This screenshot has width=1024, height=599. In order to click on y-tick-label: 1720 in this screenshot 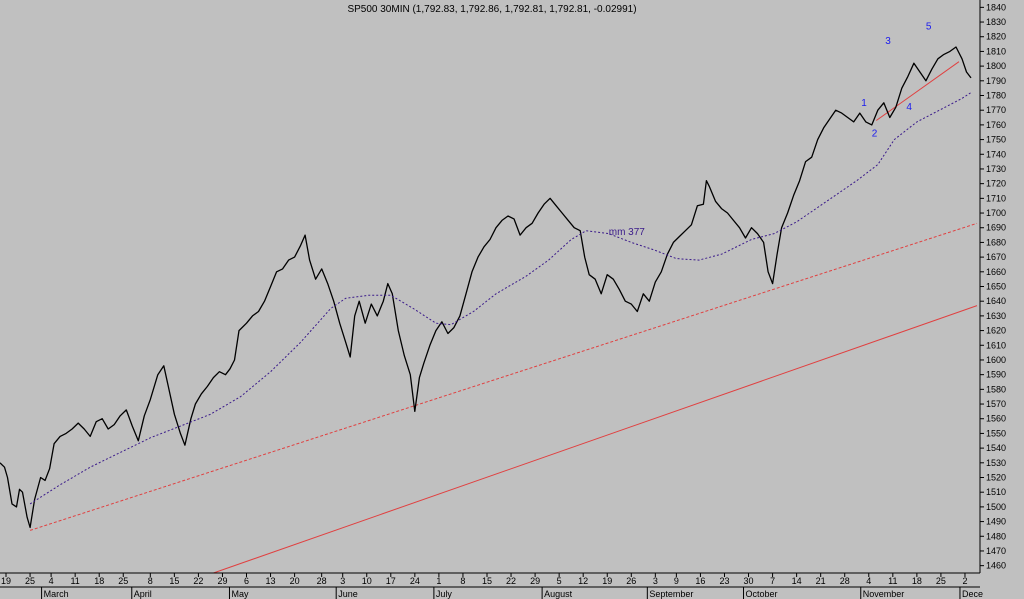, I will do `click(996, 184)`.